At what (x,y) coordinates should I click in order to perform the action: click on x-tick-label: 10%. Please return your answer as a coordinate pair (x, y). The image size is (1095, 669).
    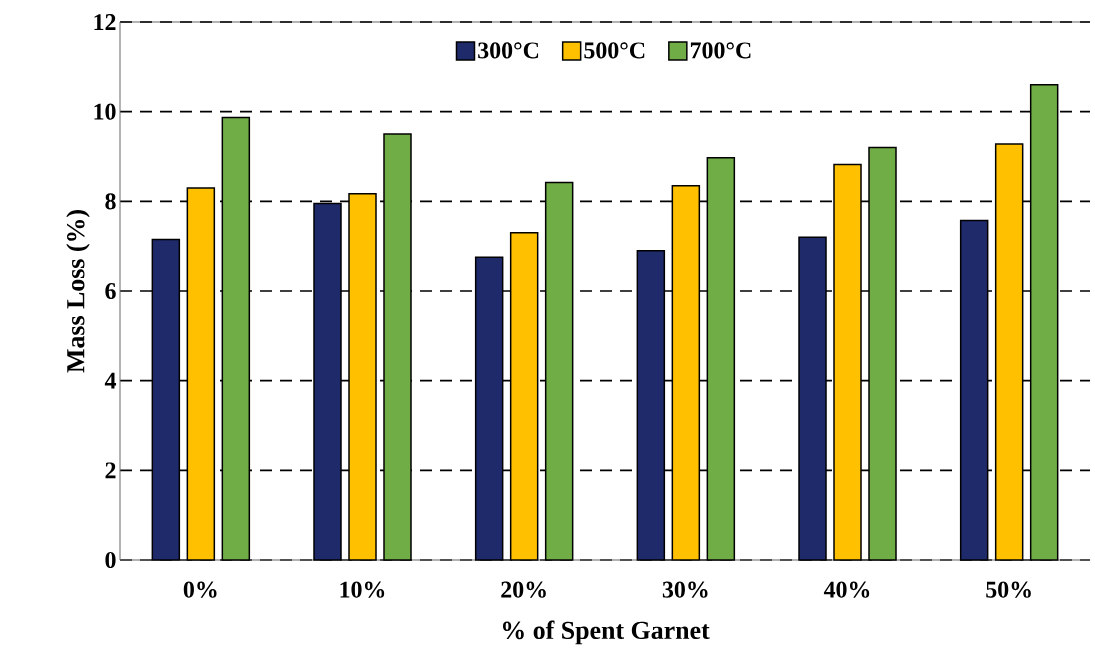
    Looking at the image, I should click on (362, 589).